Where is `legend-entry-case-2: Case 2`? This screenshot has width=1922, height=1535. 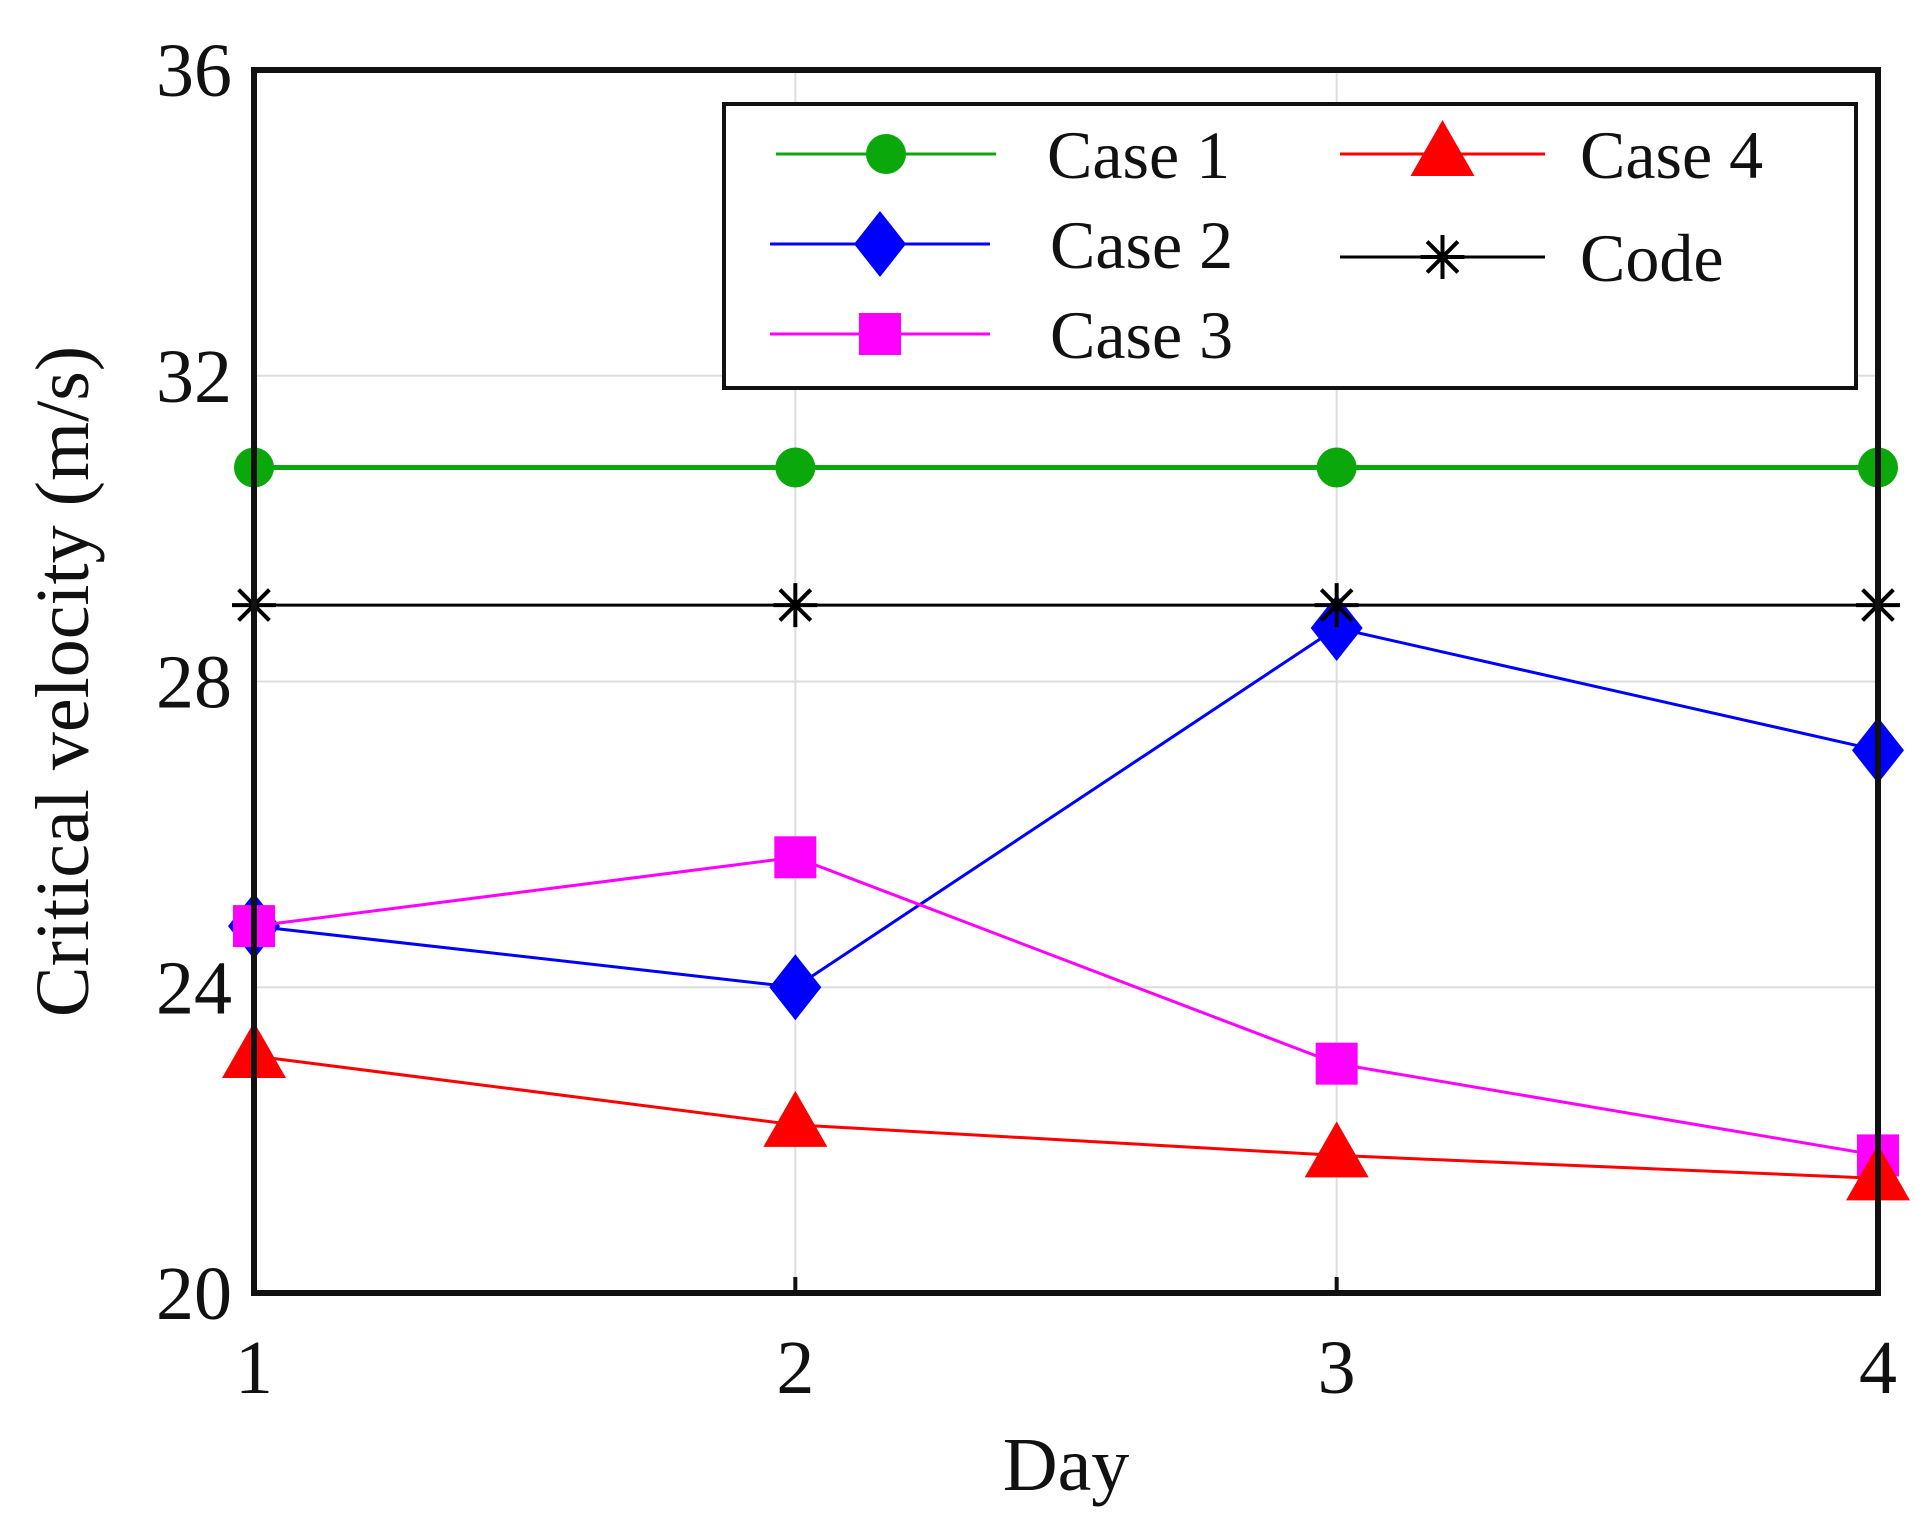 legend-entry-case-2: Case 2 is located at coordinates (1001, 245).